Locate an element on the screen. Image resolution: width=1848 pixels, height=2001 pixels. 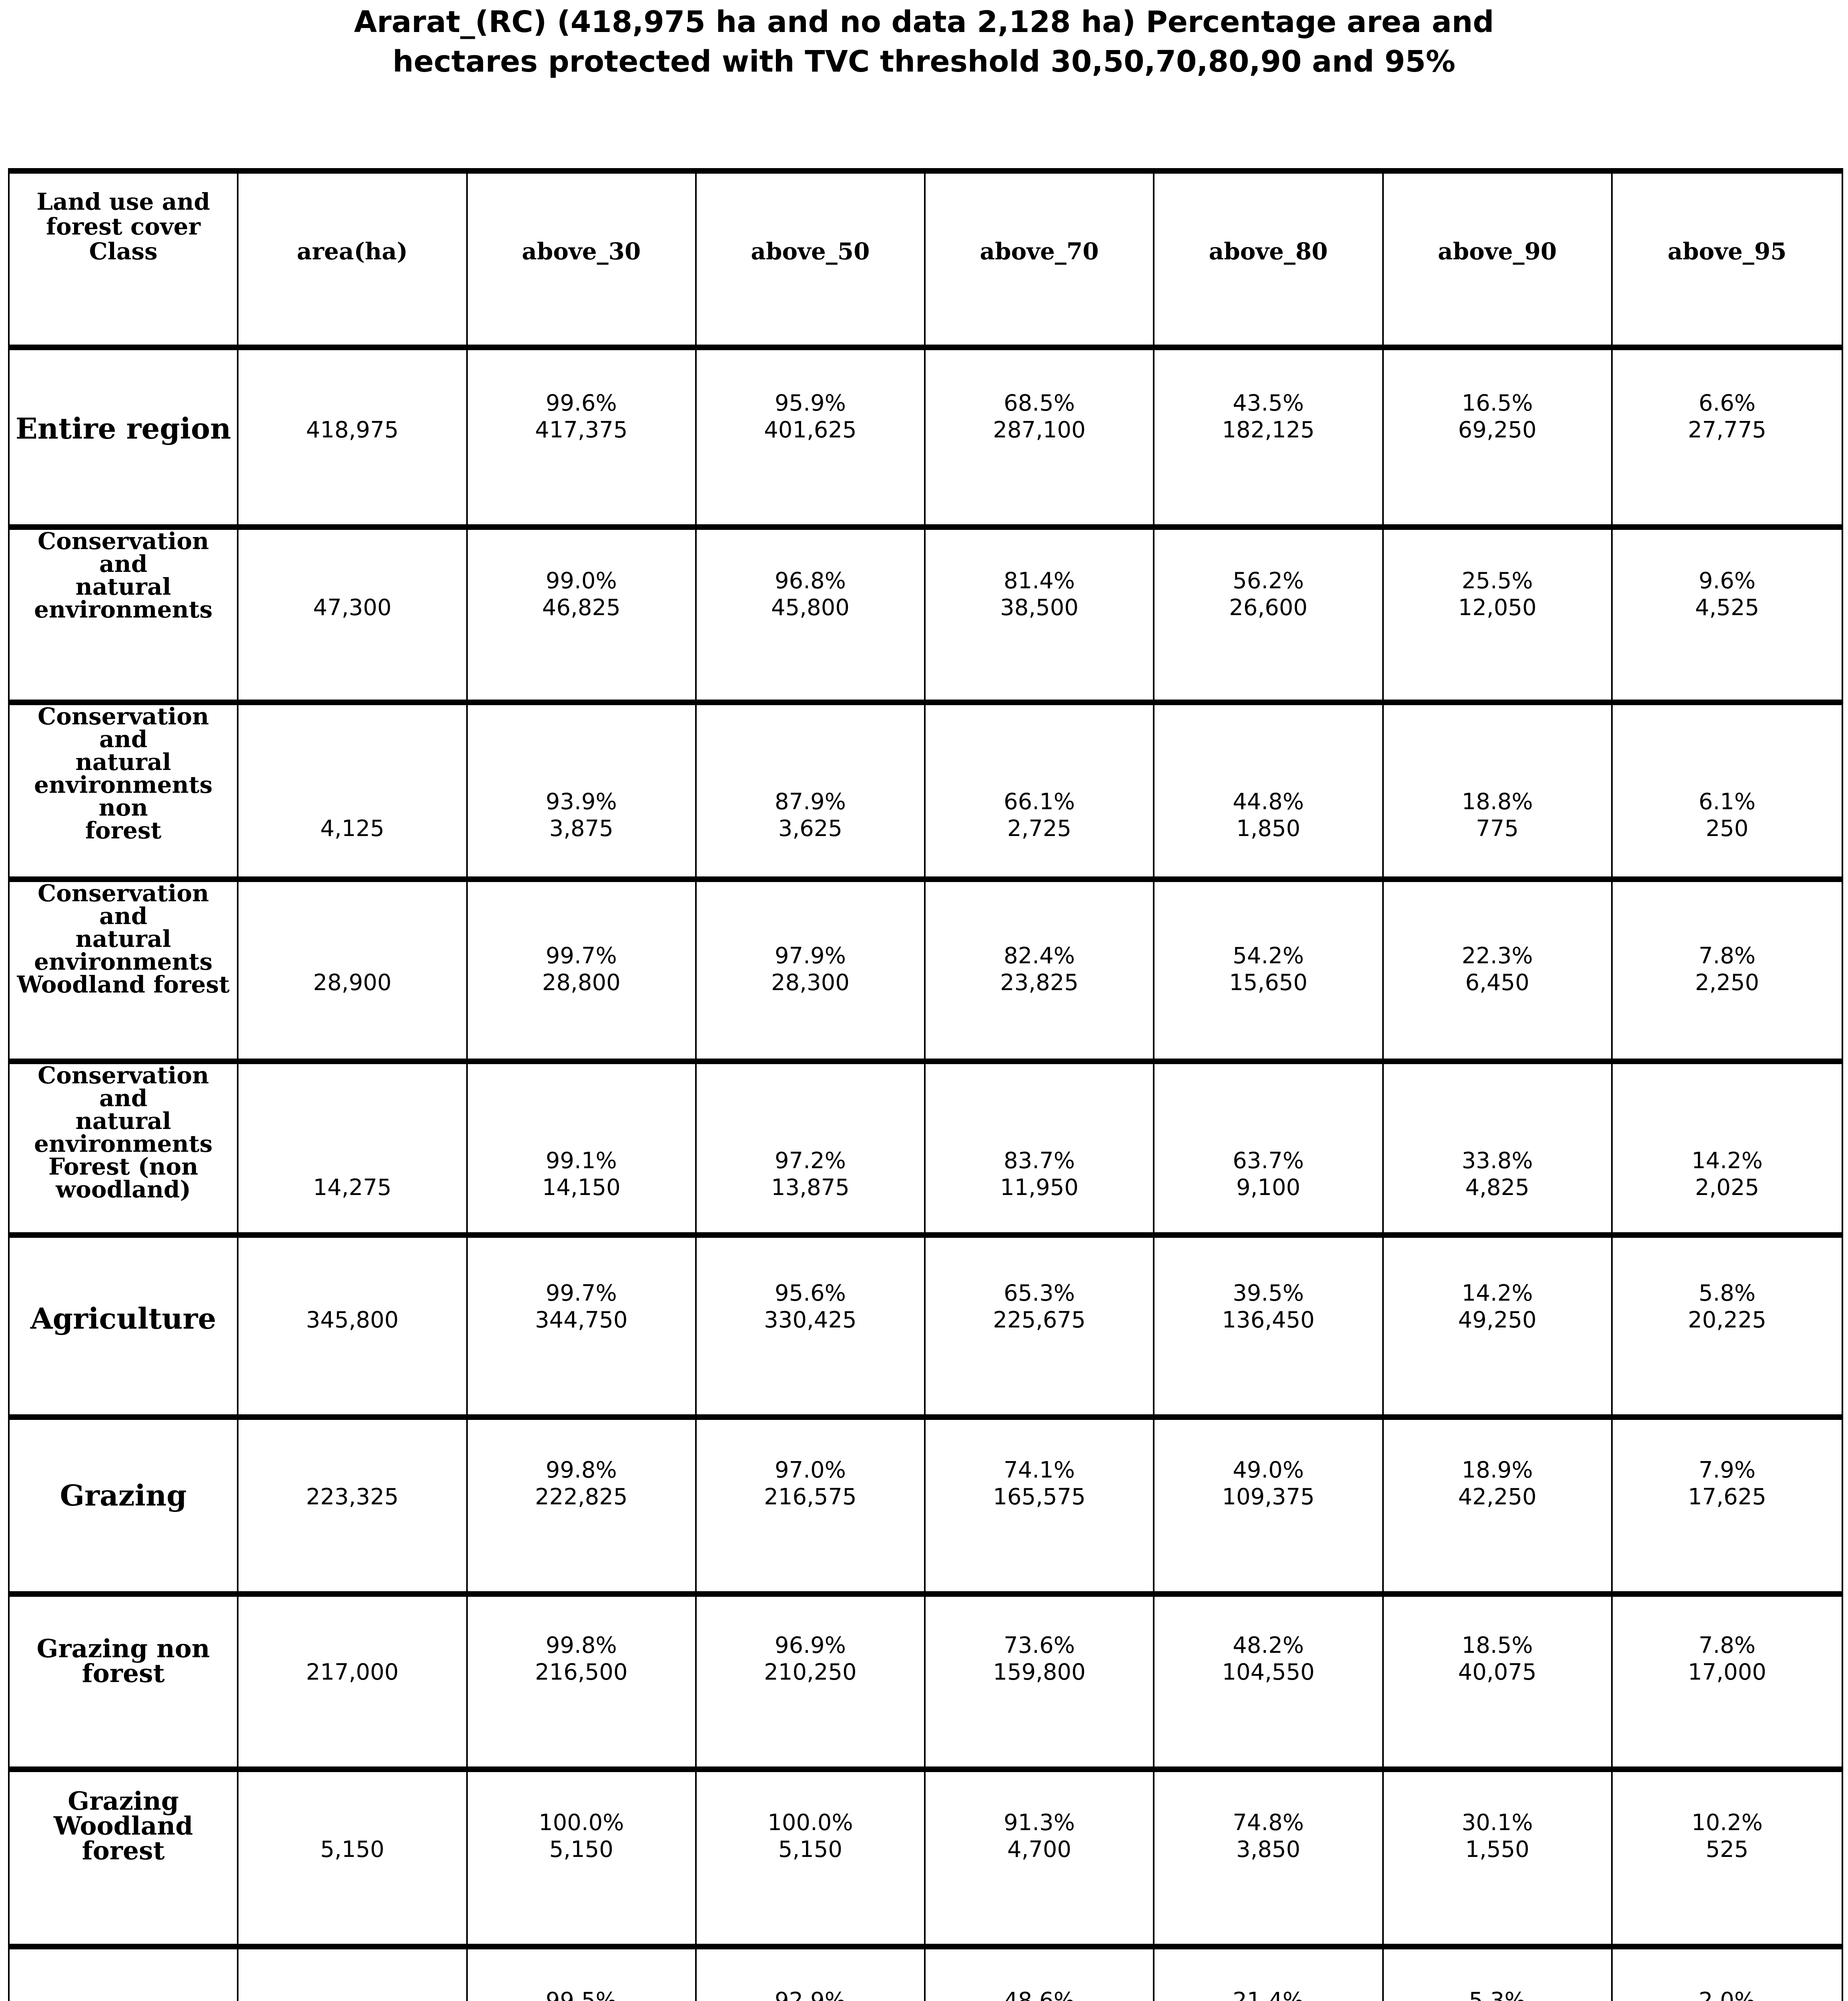
header-cell-above-80: above_80 is located at coordinates (1269, 259).